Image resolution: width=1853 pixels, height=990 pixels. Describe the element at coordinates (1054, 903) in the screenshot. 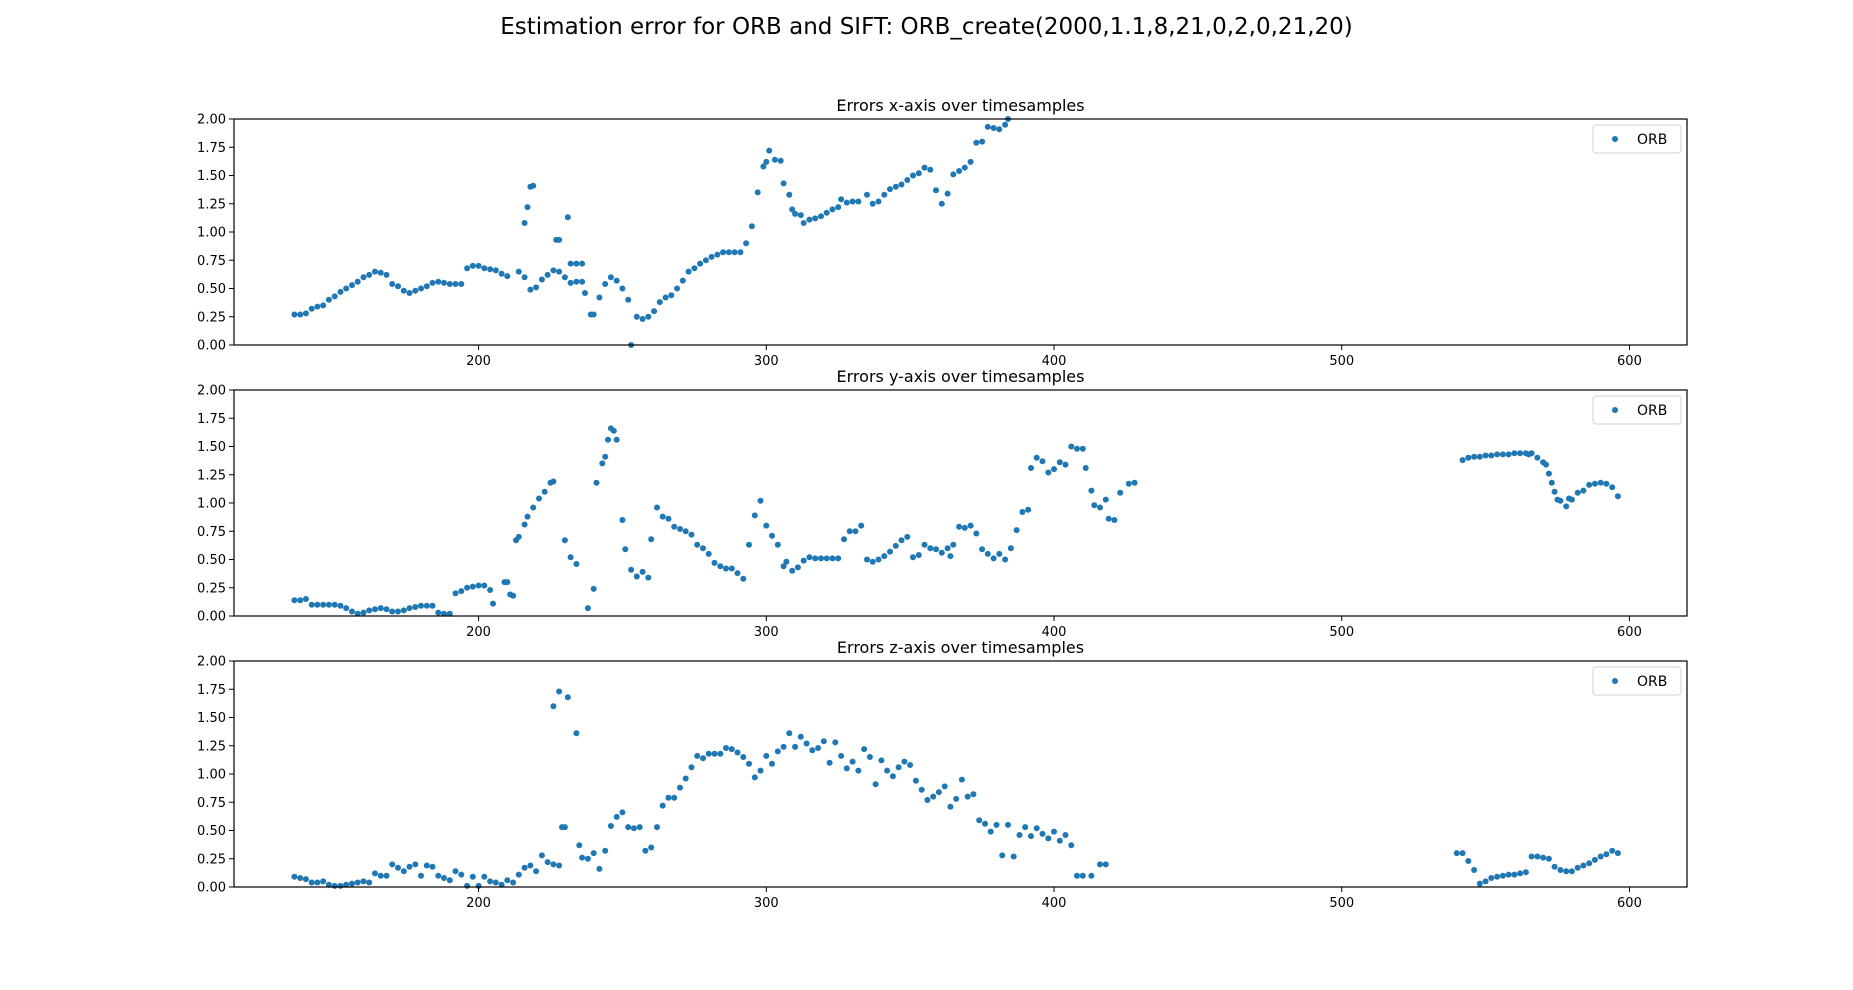

I see `x-tick-label: 400` at that location.